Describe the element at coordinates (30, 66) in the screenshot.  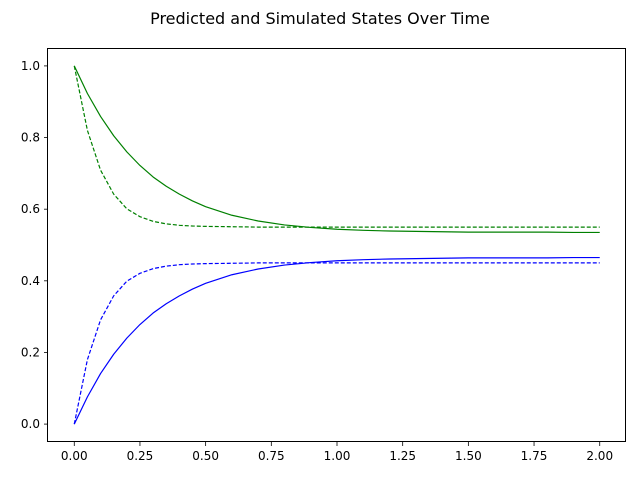
I see `y-tick-label: 1.0` at that location.